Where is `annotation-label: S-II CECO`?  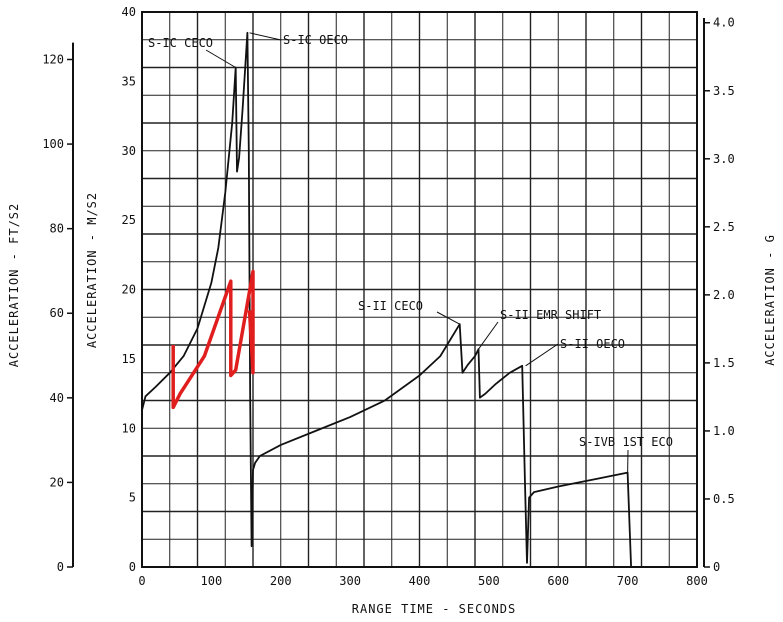 annotation-label: S-II CECO is located at coordinates (390, 306).